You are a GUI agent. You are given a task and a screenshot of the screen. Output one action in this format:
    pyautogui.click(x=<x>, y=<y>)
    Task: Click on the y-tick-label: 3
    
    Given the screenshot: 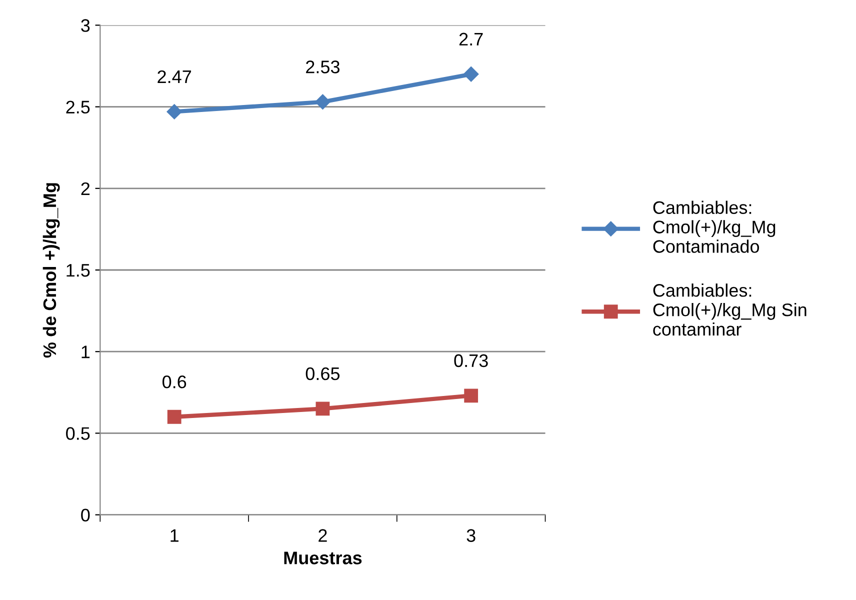 What is the action you would take?
    pyautogui.click(x=85, y=25)
    